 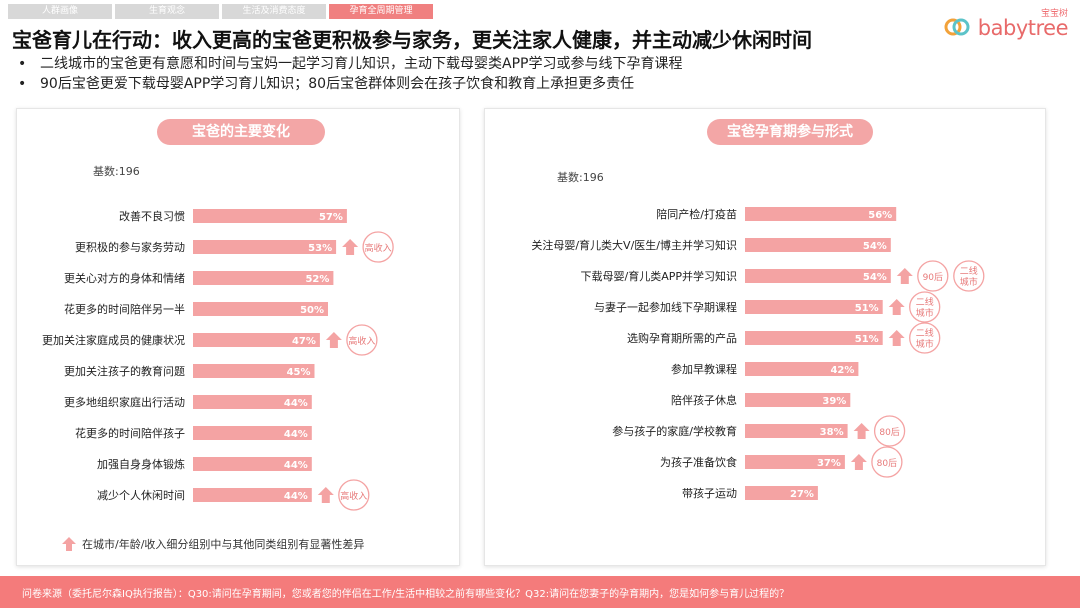 What do you see at coordinates (381, 11) in the screenshot?
I see `tab-full-cycle: 孕育全周期管理` at bounding box center [381, 11].